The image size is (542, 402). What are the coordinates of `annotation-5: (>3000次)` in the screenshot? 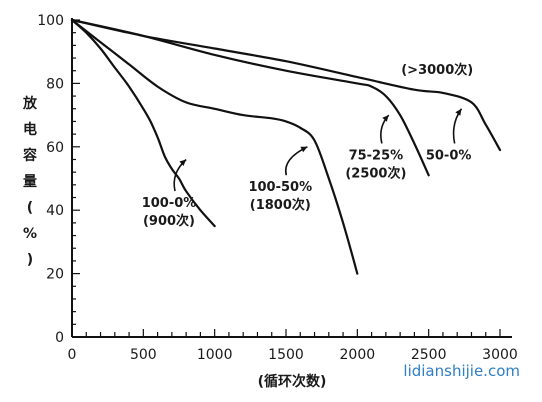 It's located at (437, 70).